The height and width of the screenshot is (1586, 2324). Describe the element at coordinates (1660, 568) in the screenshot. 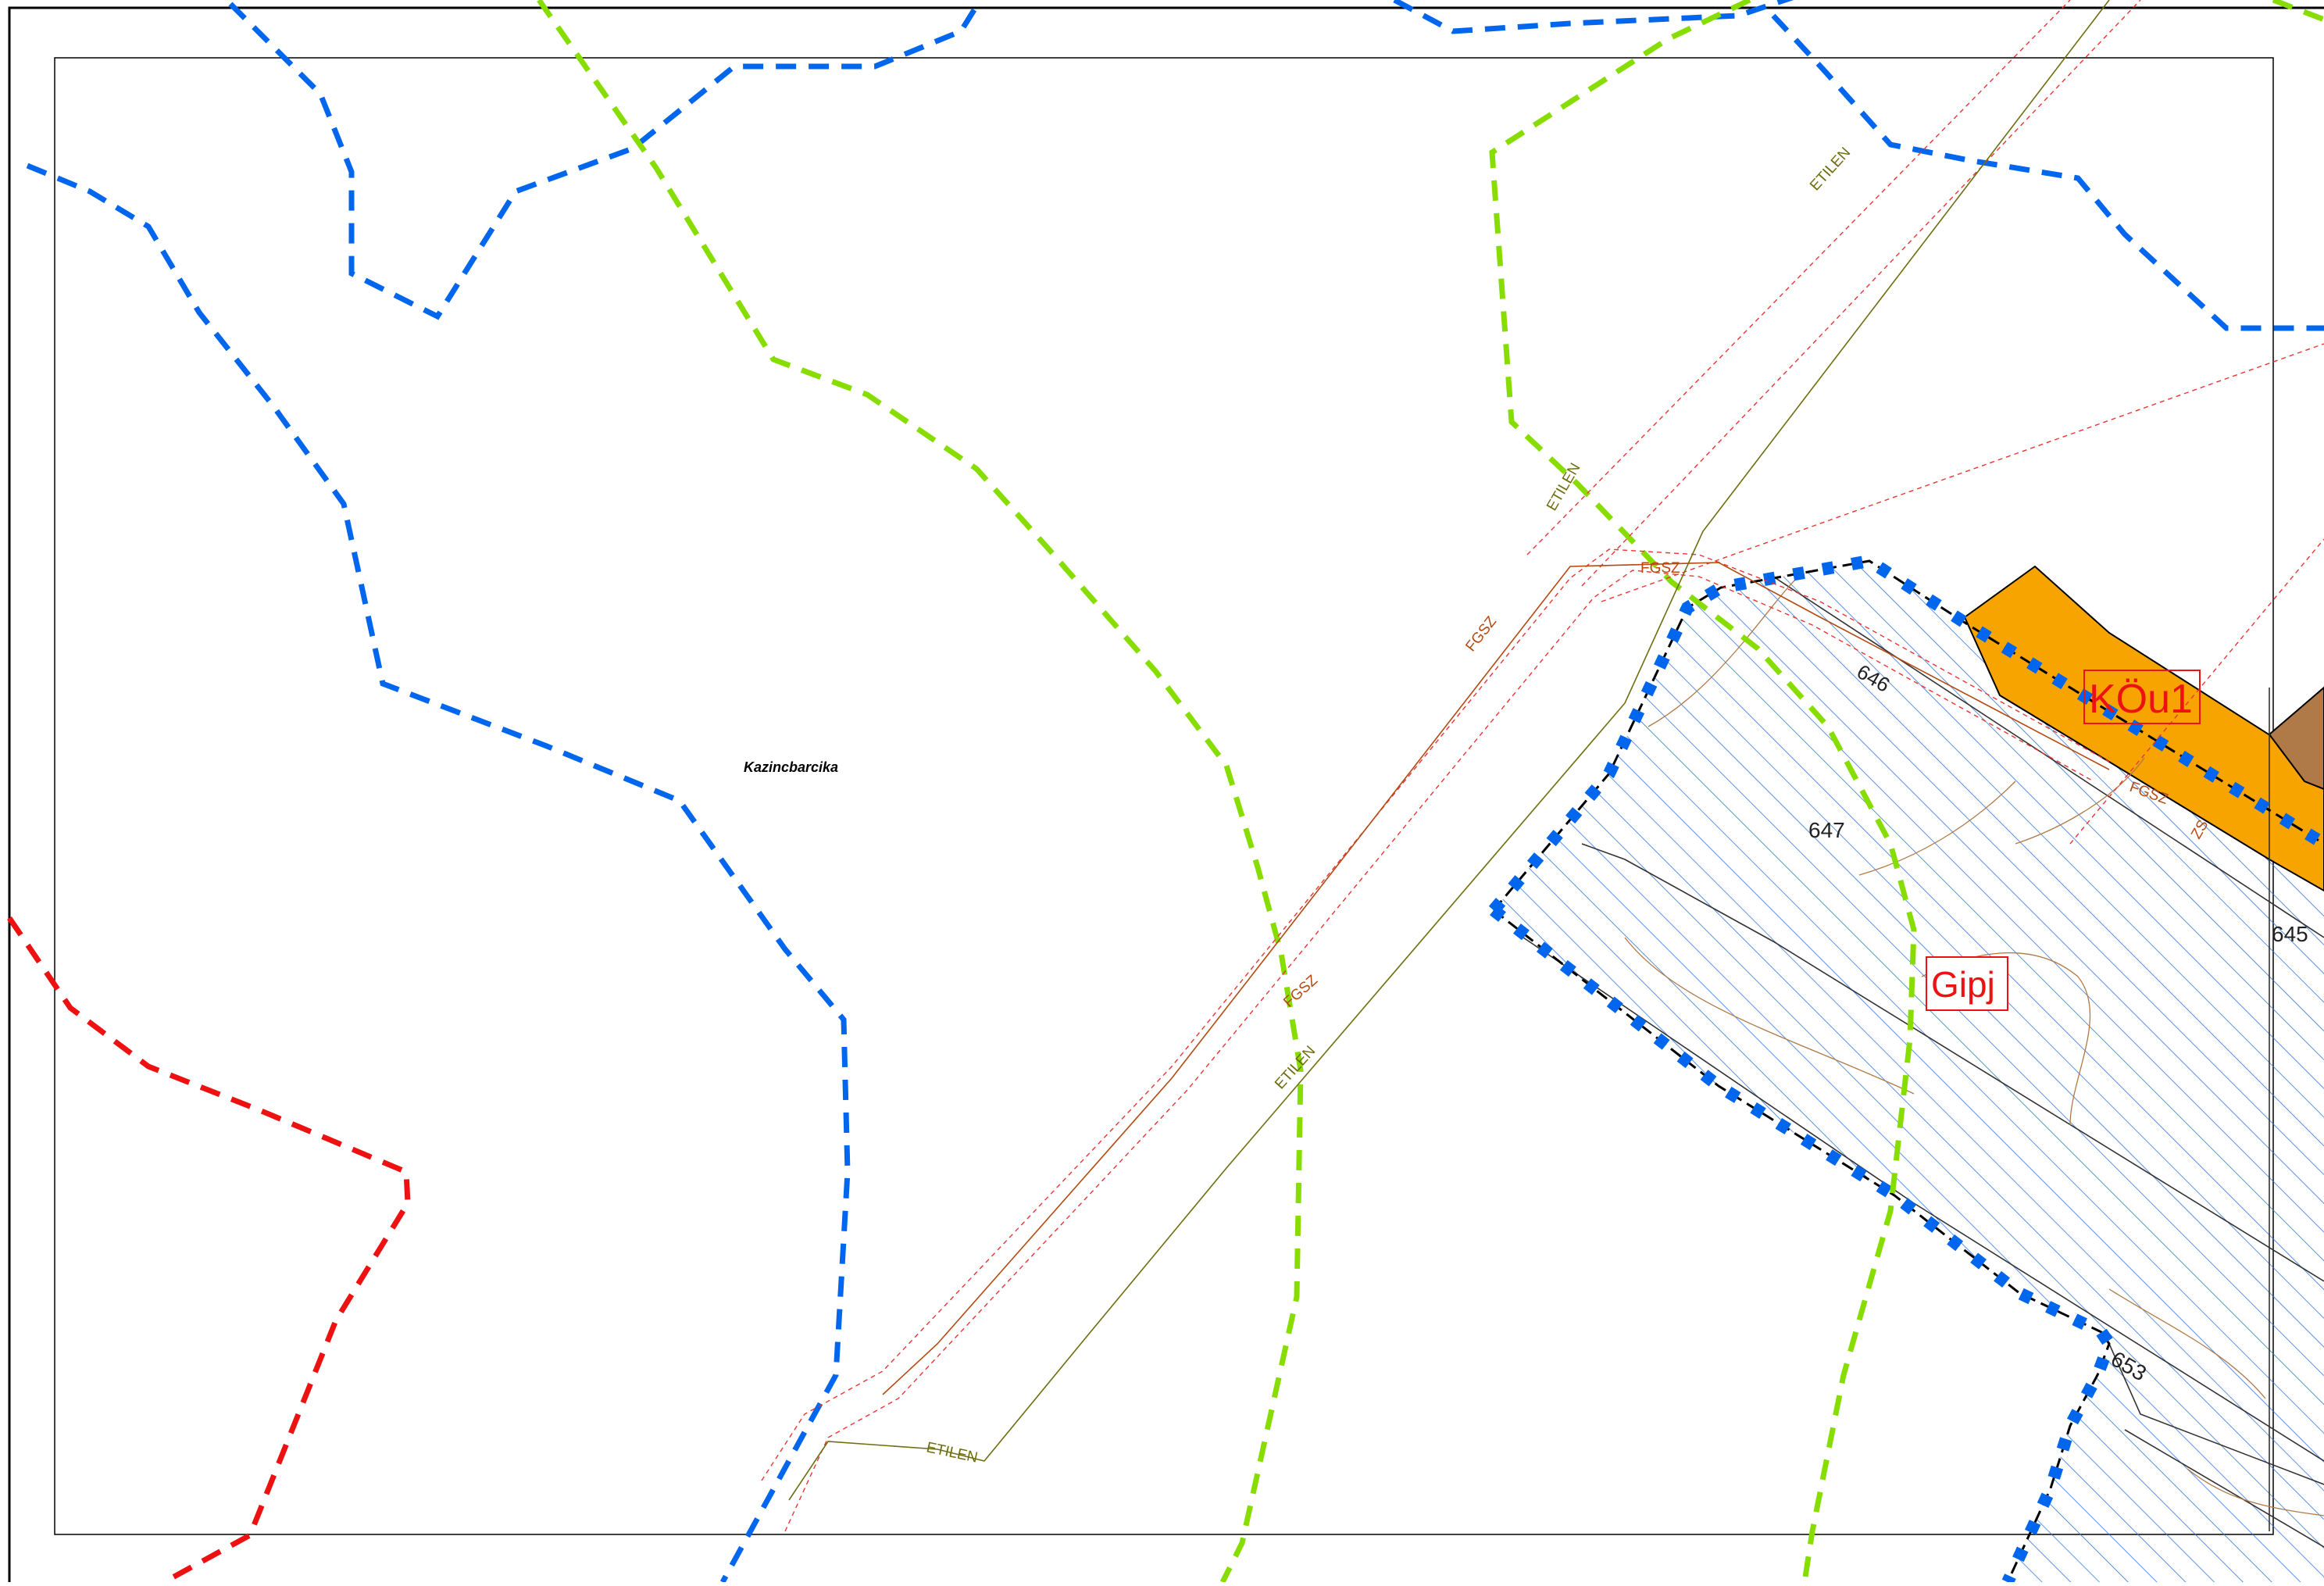

I see `fgsz-label-2: FGSZ` at that location.